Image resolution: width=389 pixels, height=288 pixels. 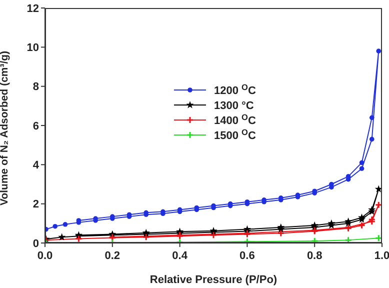 What do you see at coordinates (235, 89) in the screenshot?
I see `legend-label: 1200 $^{O}$C` at bounding box center [235, 89].